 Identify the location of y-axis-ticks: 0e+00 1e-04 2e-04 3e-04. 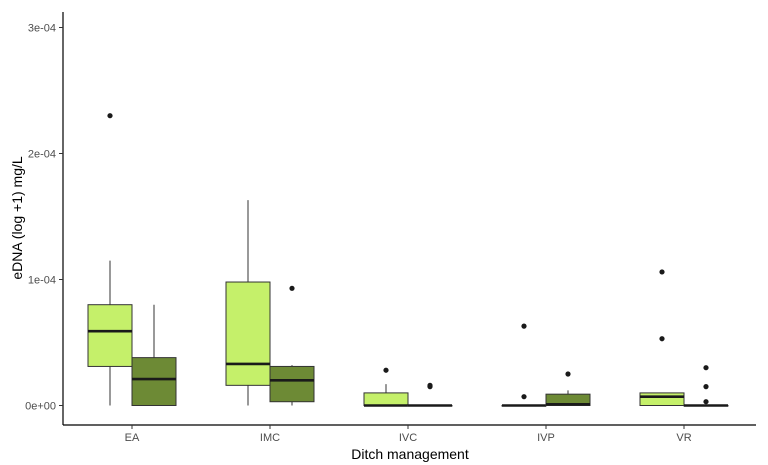
(44, 218).